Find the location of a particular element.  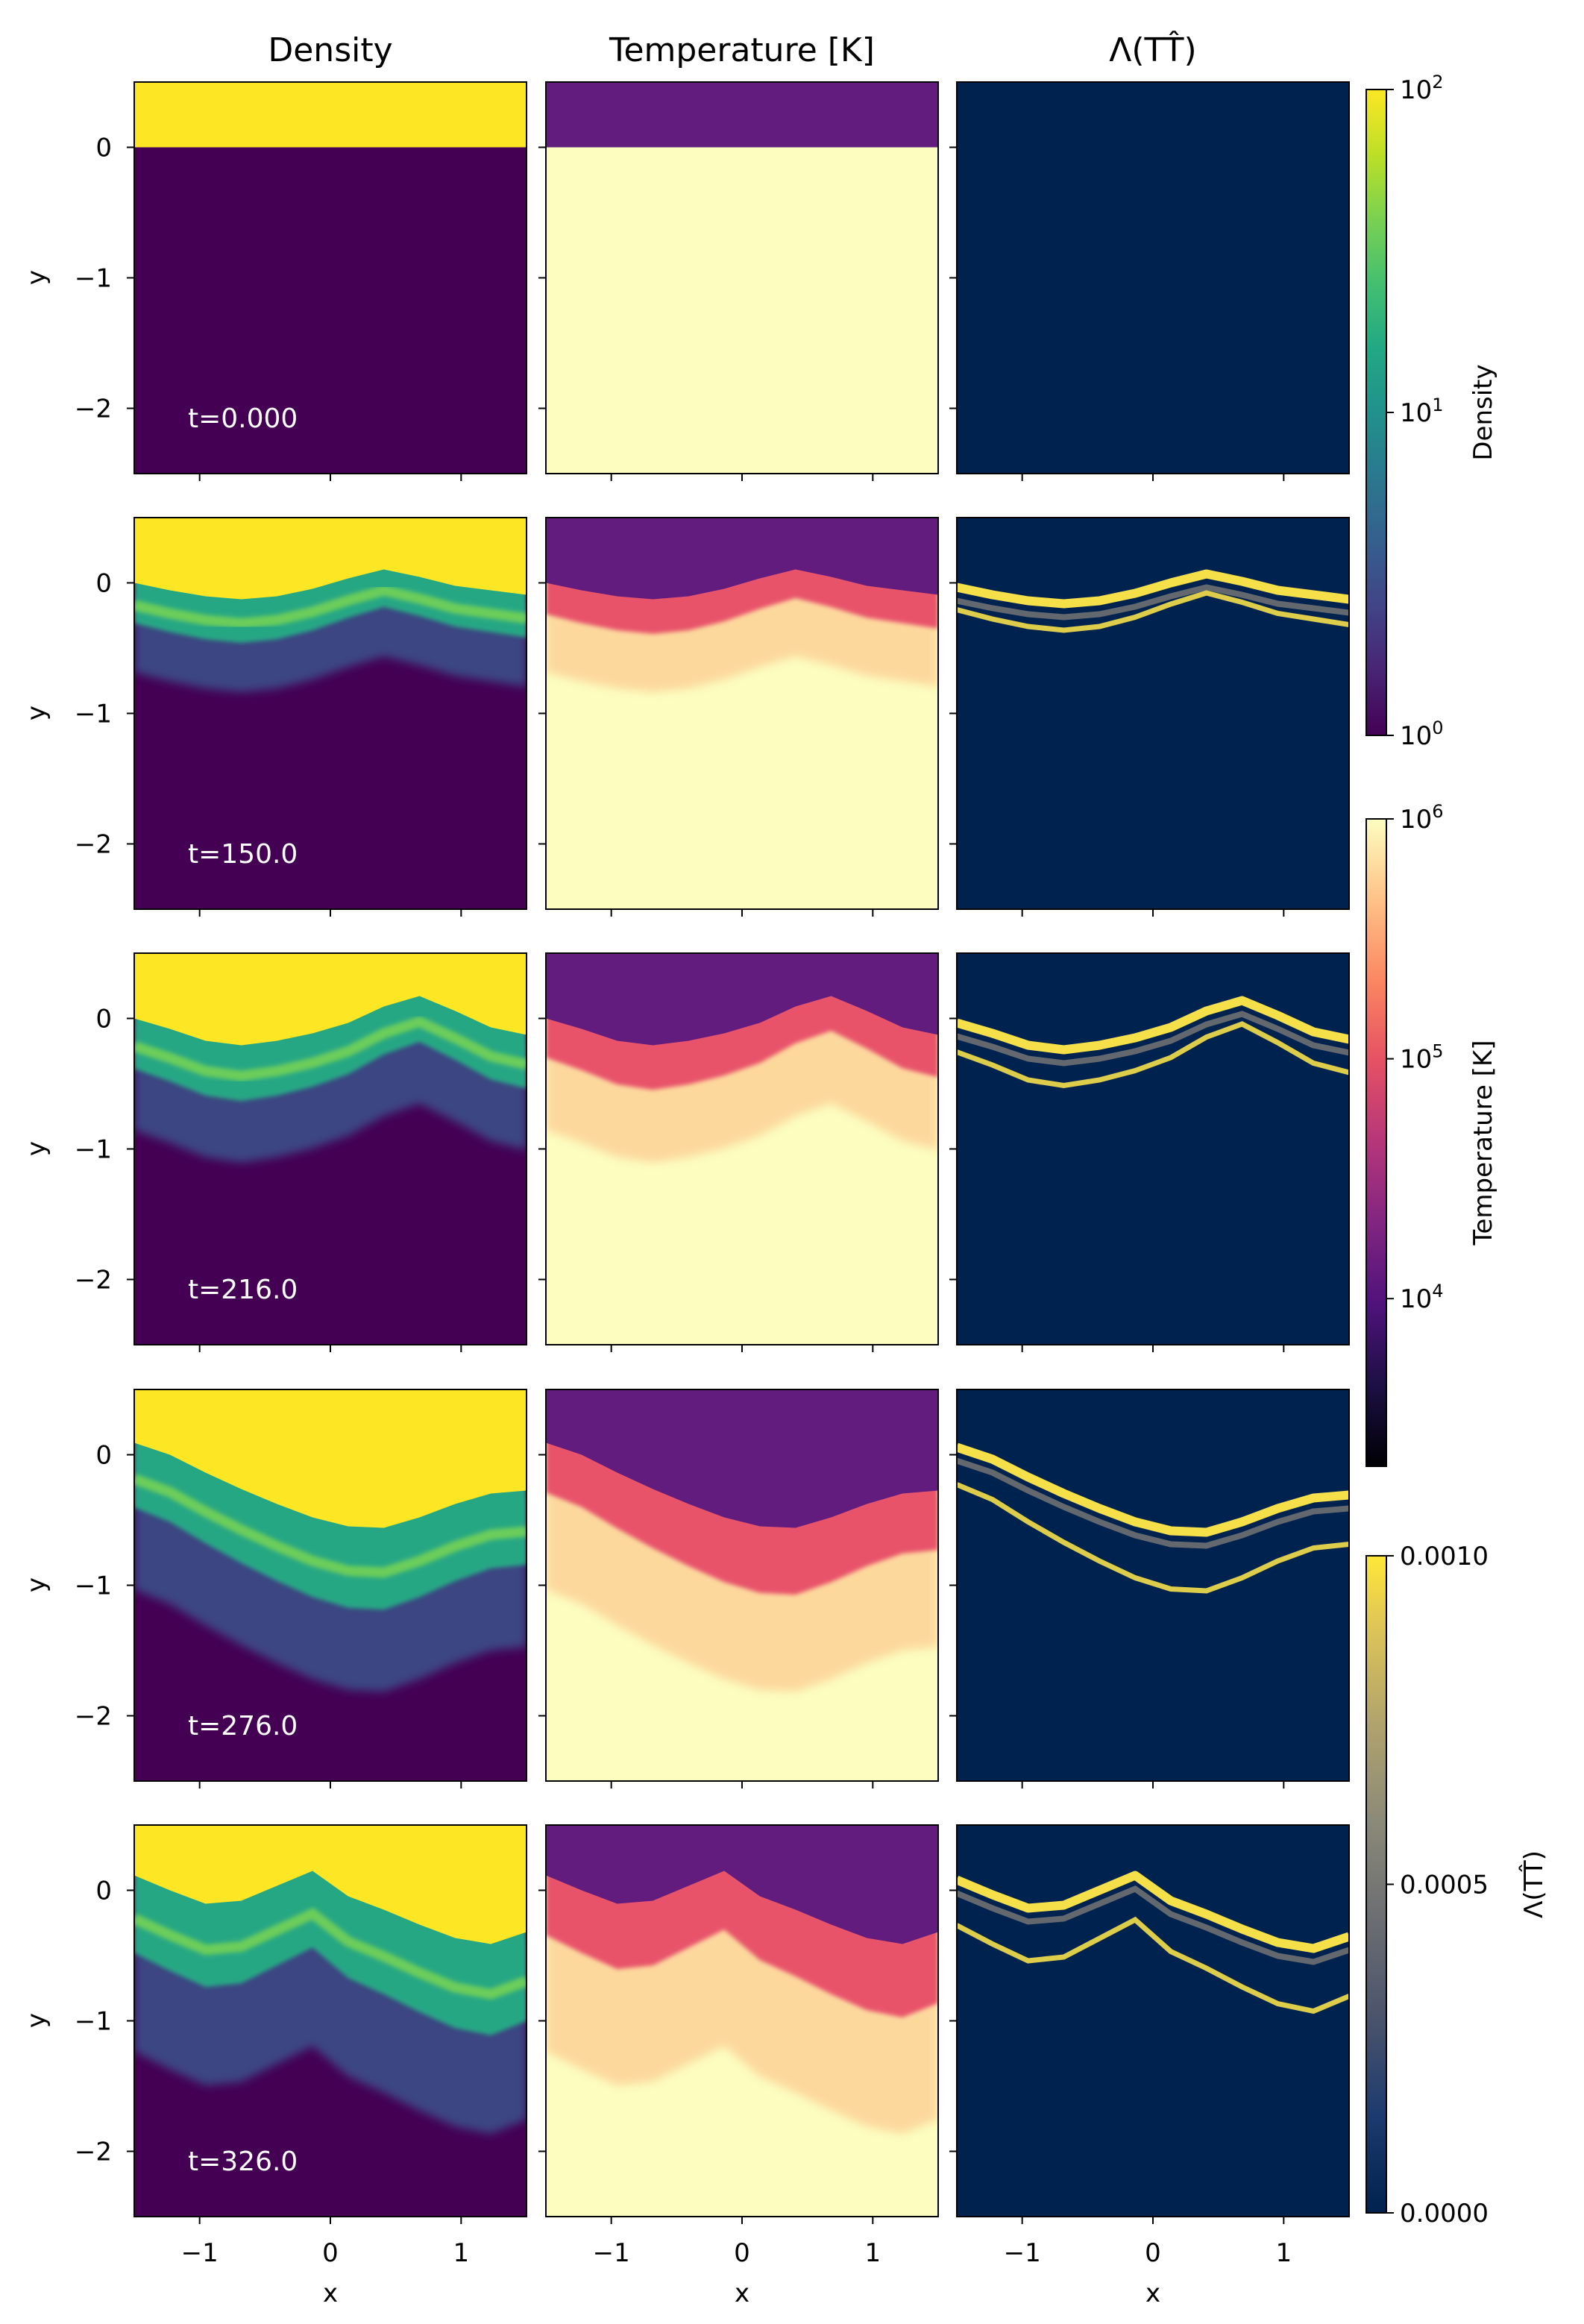

colorbar-tick-exponent: 5 is located at coordinates (1437, 1051).